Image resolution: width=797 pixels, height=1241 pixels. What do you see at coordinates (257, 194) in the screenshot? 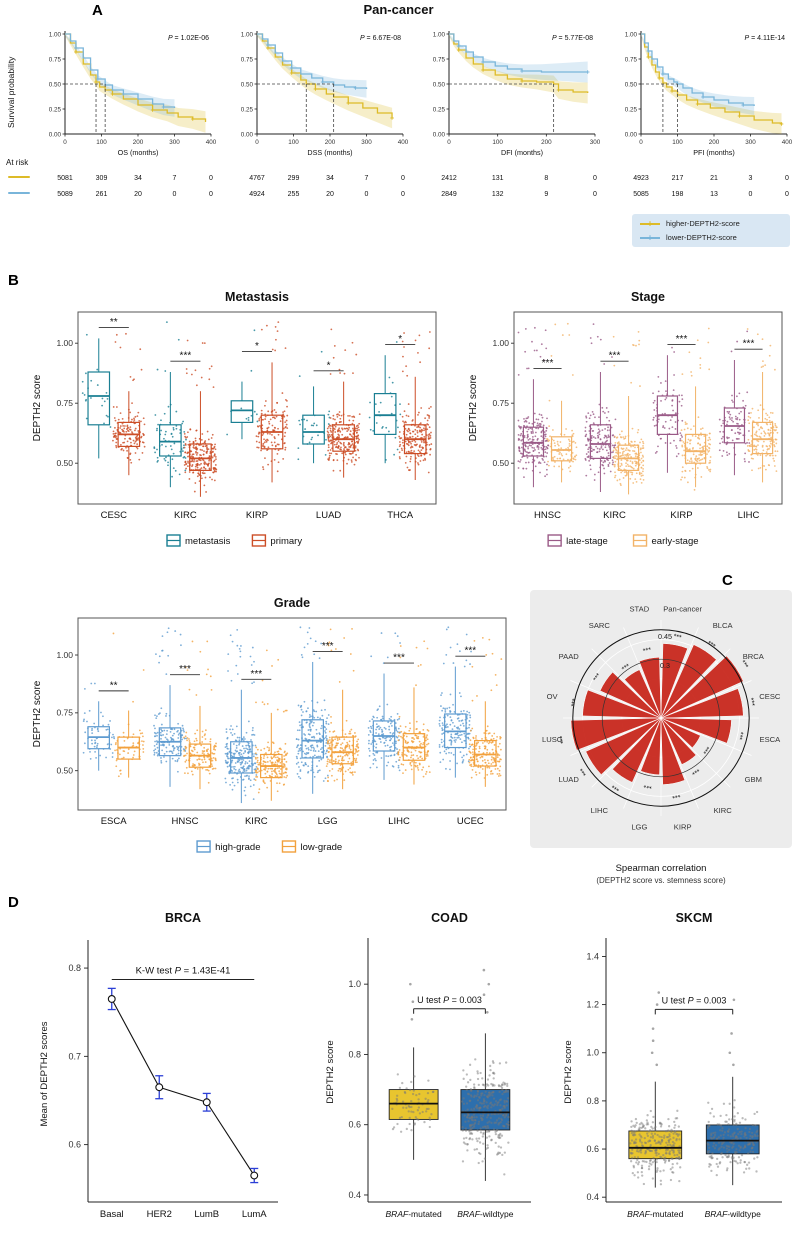
I see `svg-text: 4924` at bounding box center [257, 194].